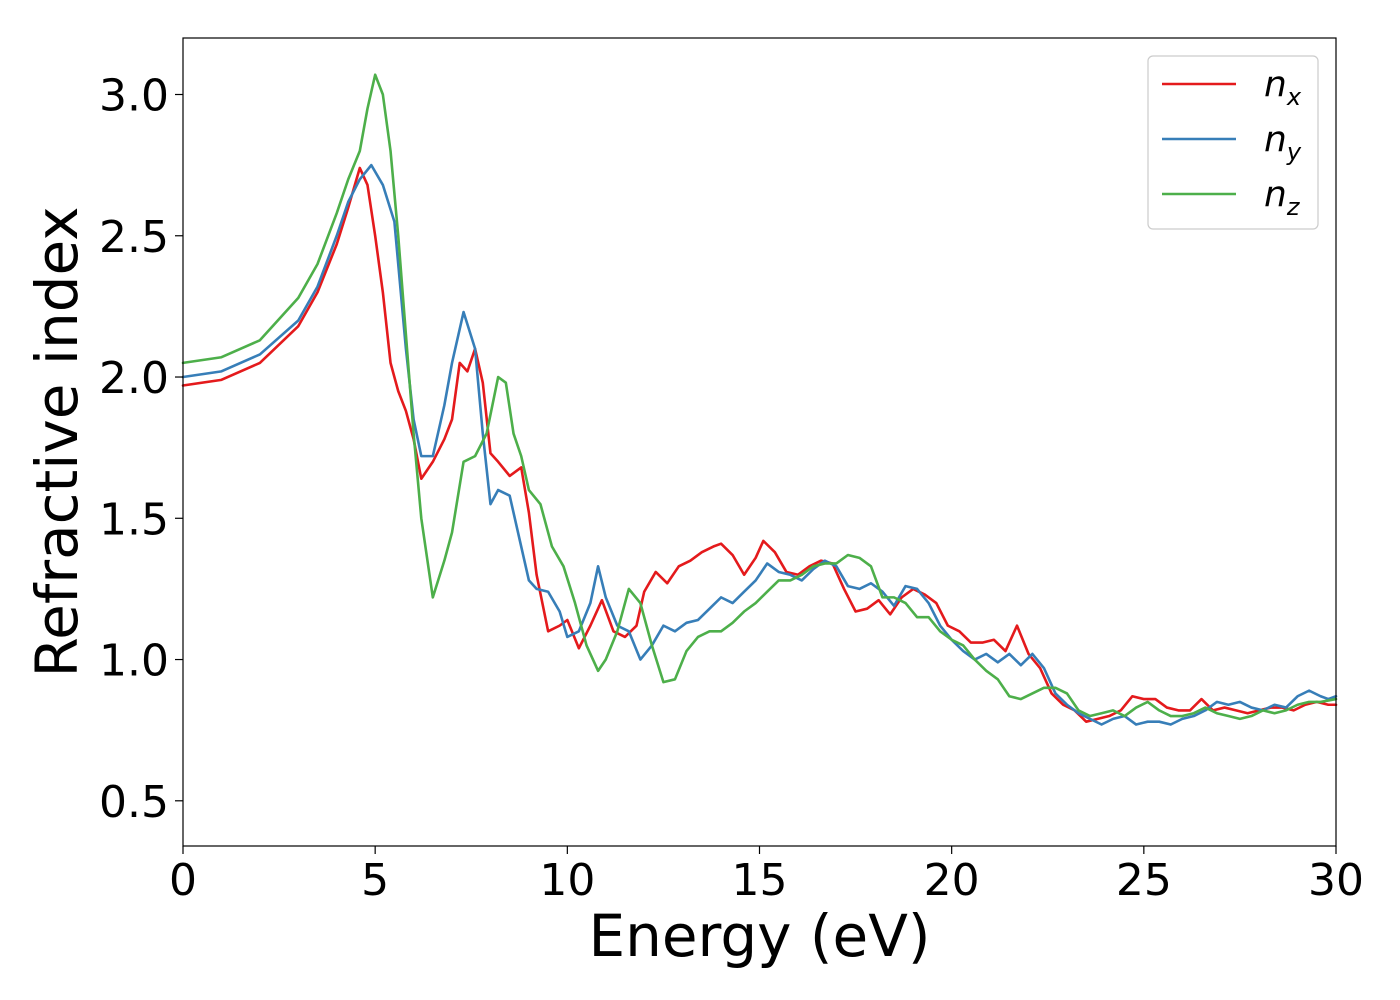 The width and height of the screenshot is (1400, 1000). Describe the element at coordinates (134, 519) in the screenshot. I see `y-tick-label: 1.5` at that location.